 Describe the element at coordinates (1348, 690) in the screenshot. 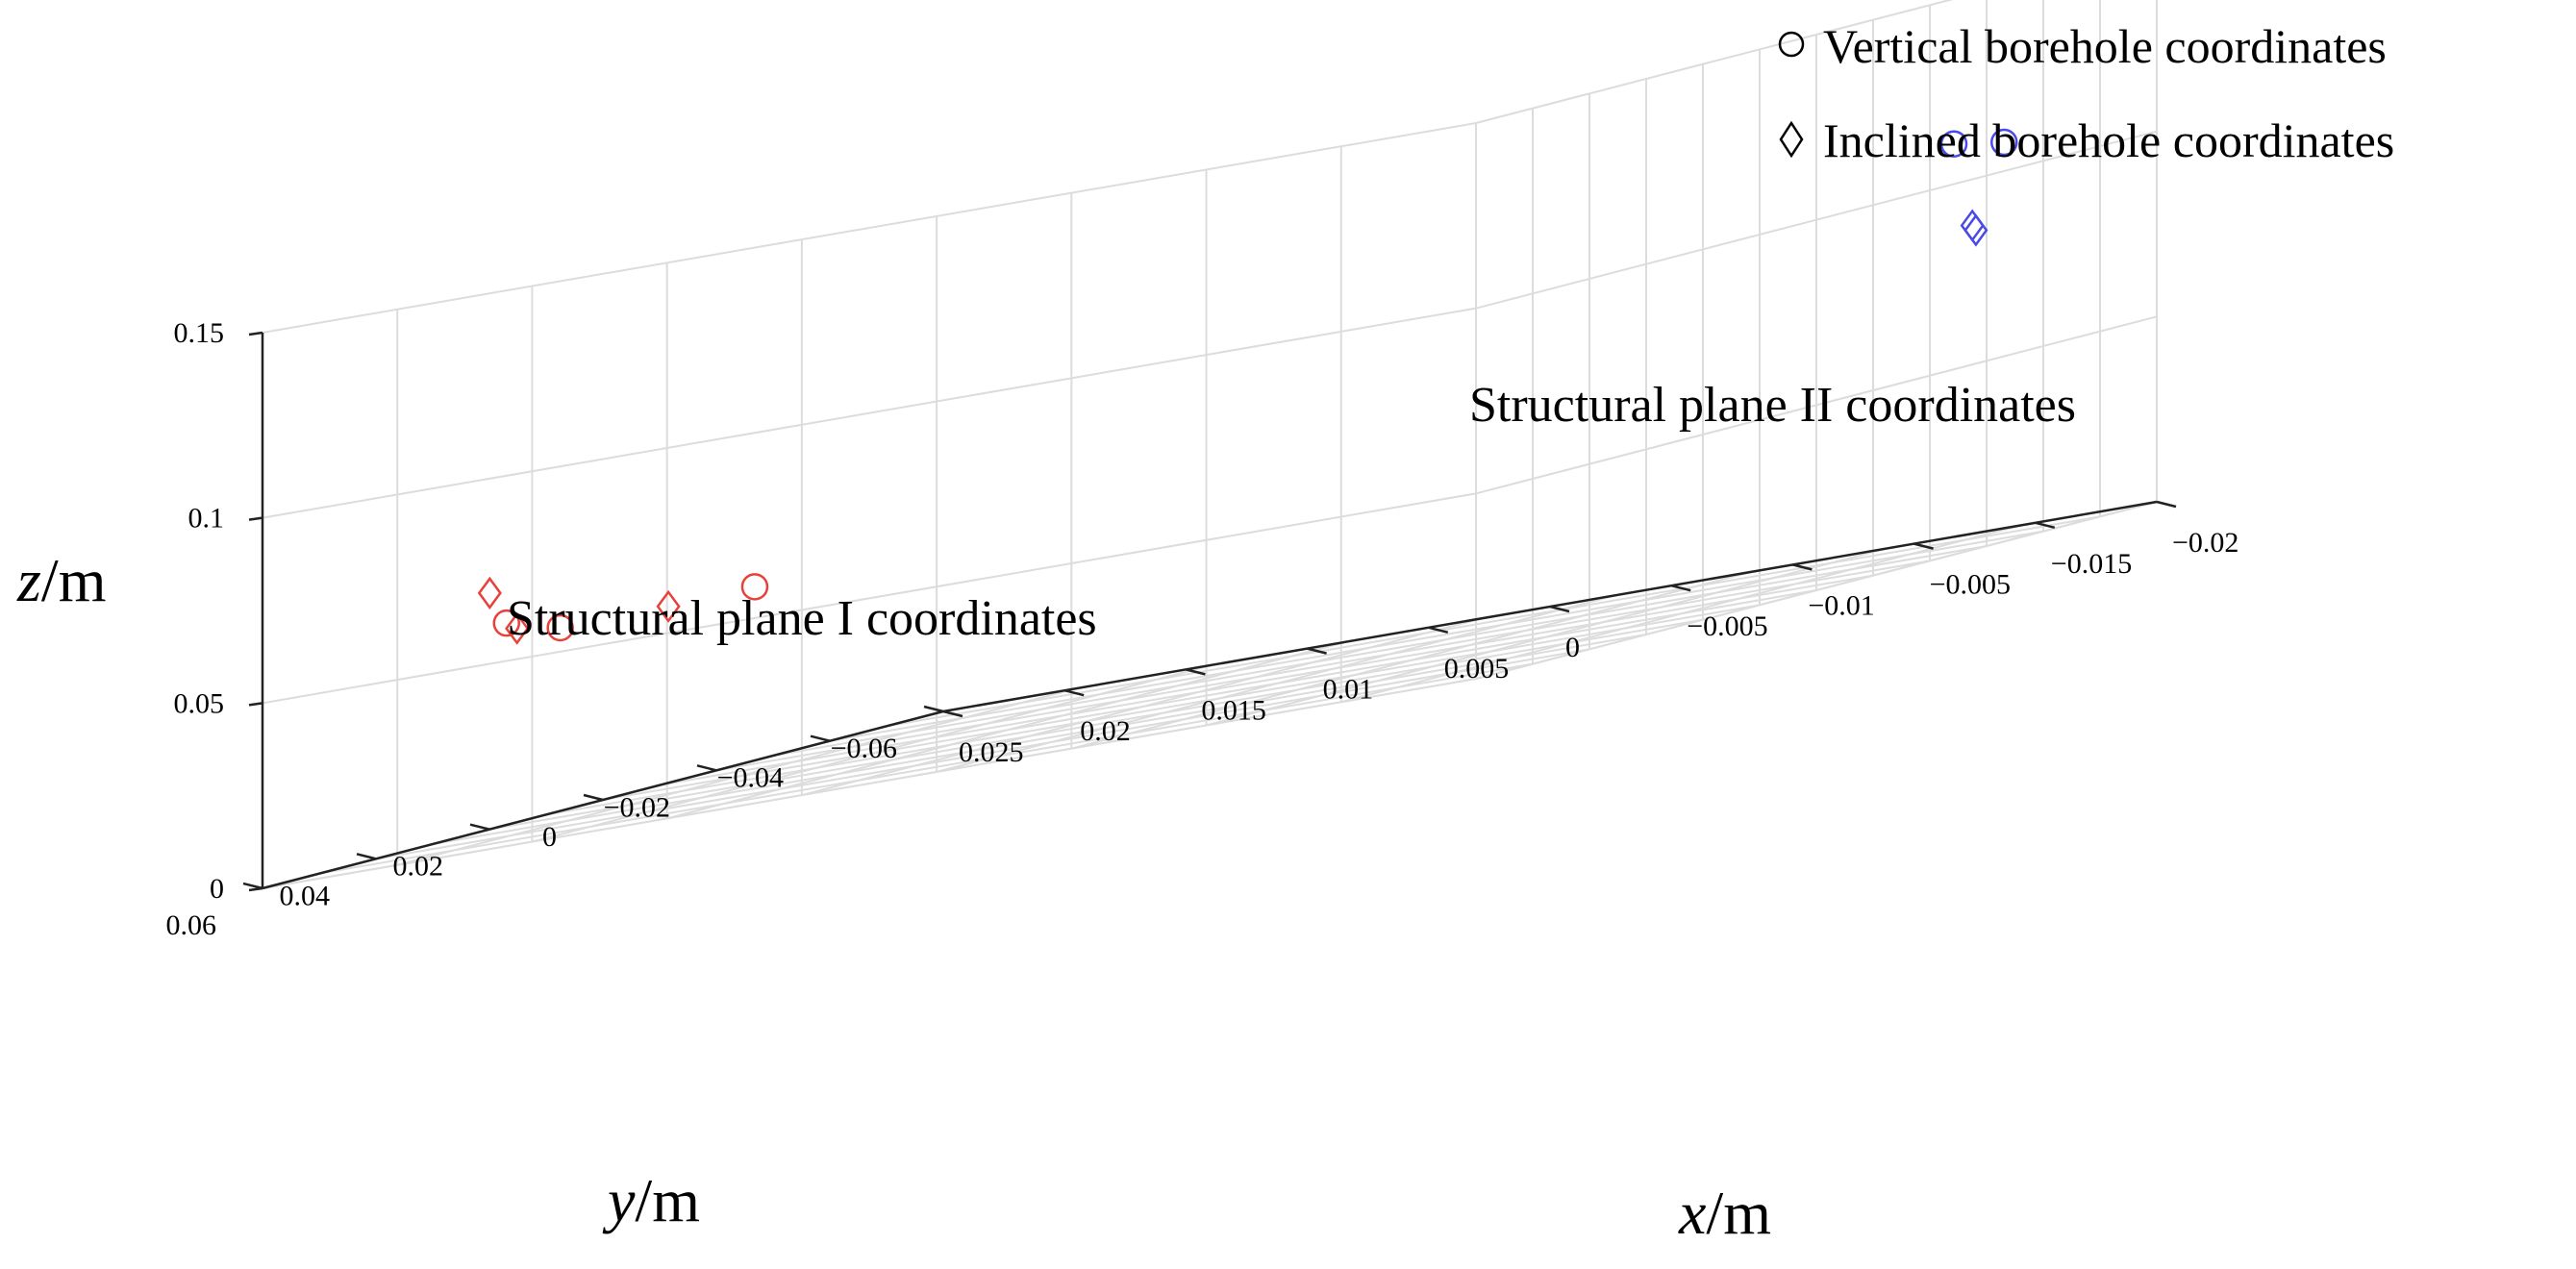

I see `x-tick-label: 0.01` at that location.